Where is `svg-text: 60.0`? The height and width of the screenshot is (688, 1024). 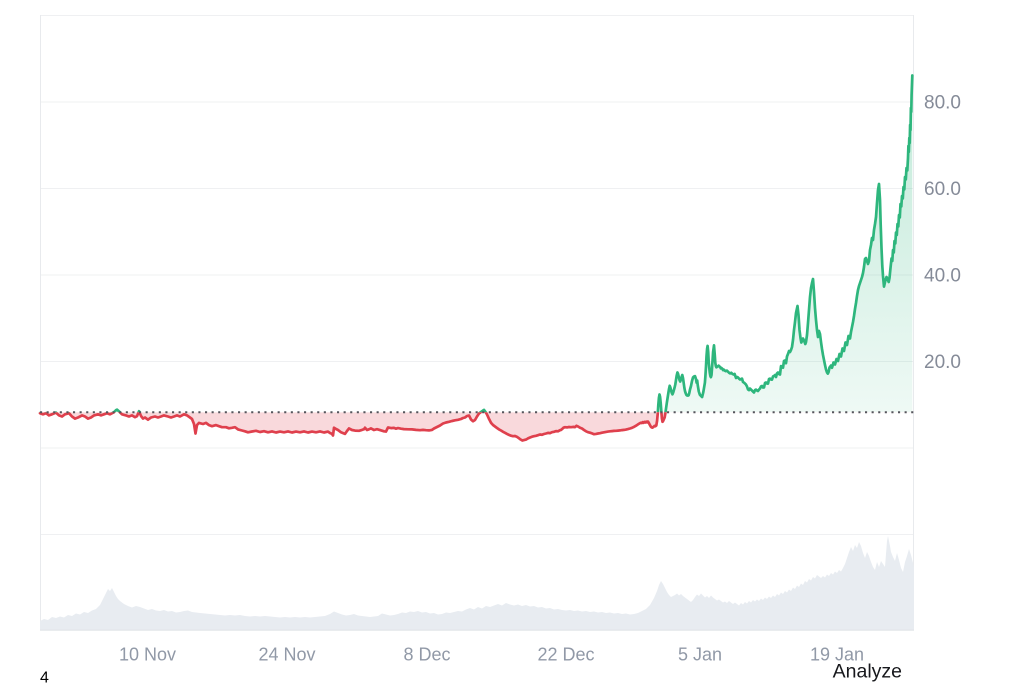 svg-text: 60.0 is located at coordinates (942, 189).